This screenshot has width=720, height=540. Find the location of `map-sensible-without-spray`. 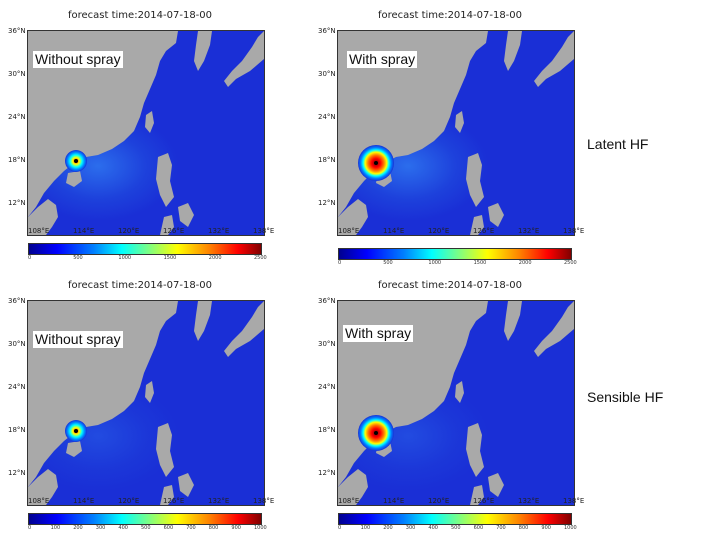

map-sensible-without-spray is located at coordinates (146, 403).